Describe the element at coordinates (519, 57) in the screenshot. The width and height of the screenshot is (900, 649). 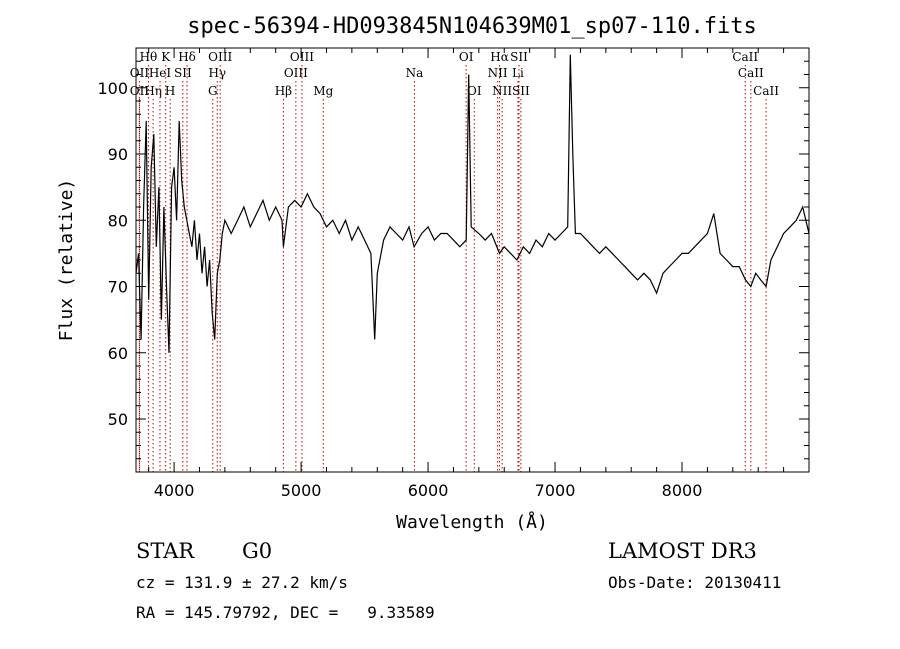
I see `line-marker-label-20: SII` at that location.